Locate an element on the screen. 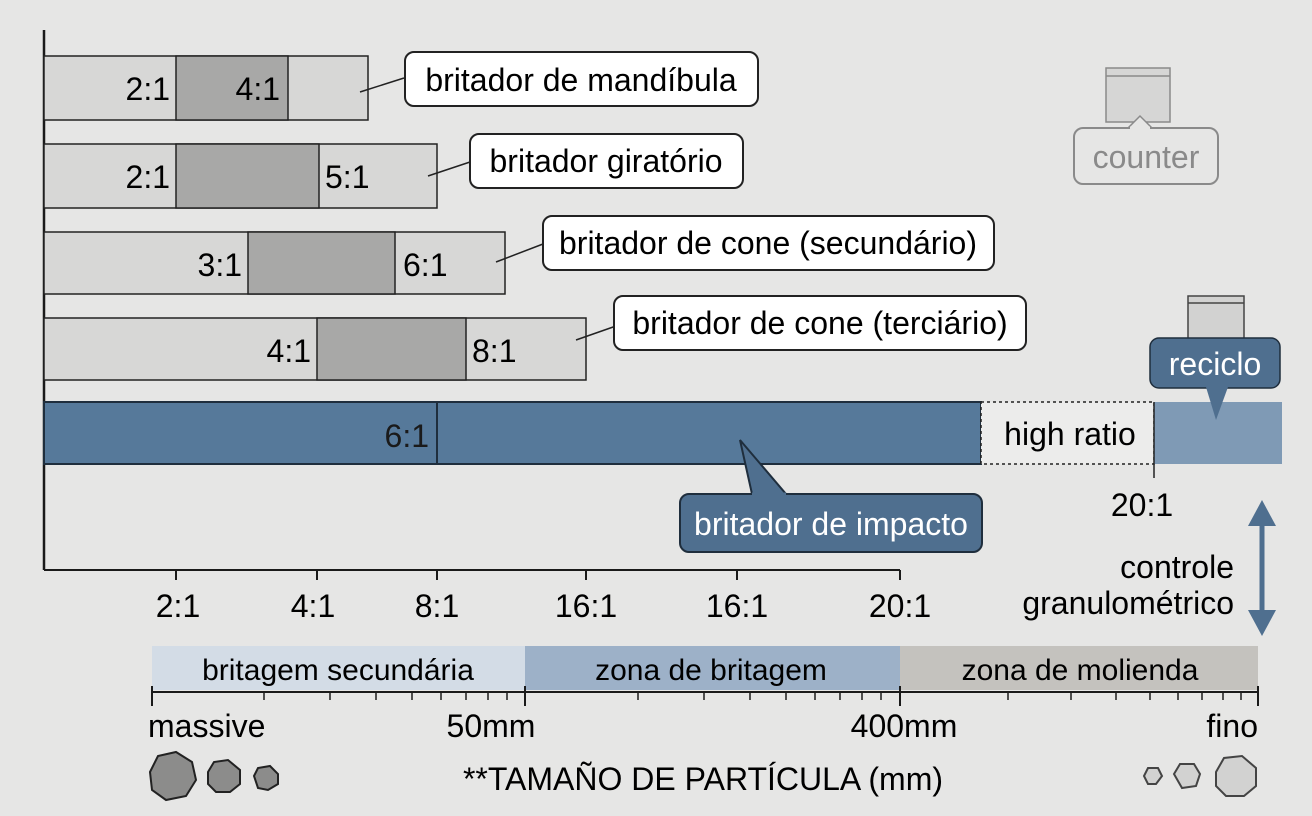 The width and height of the screenshot is (1312, 816). x-tick-2: 4:1 is located at coordinates (313, 606).